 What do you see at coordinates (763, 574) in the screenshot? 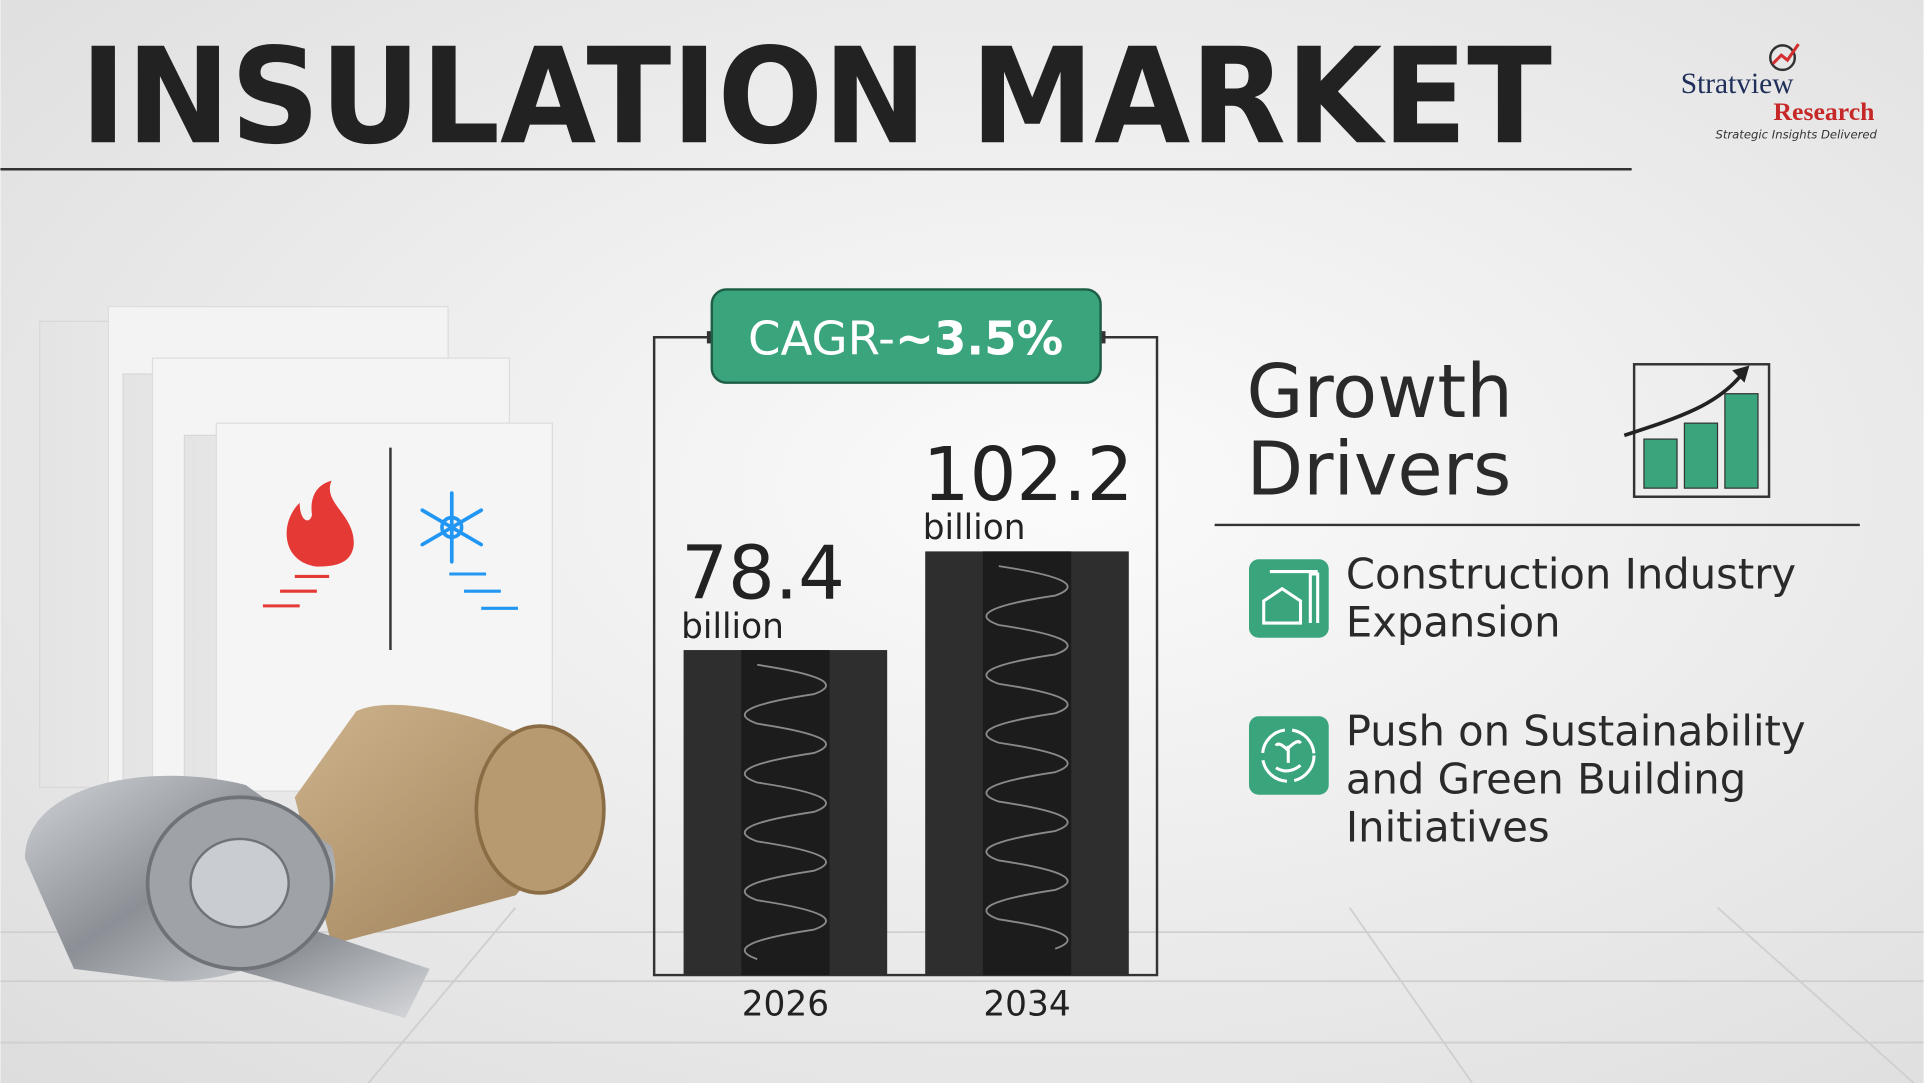
I see `value-label: 78.4` at bounding box center [763, 574].